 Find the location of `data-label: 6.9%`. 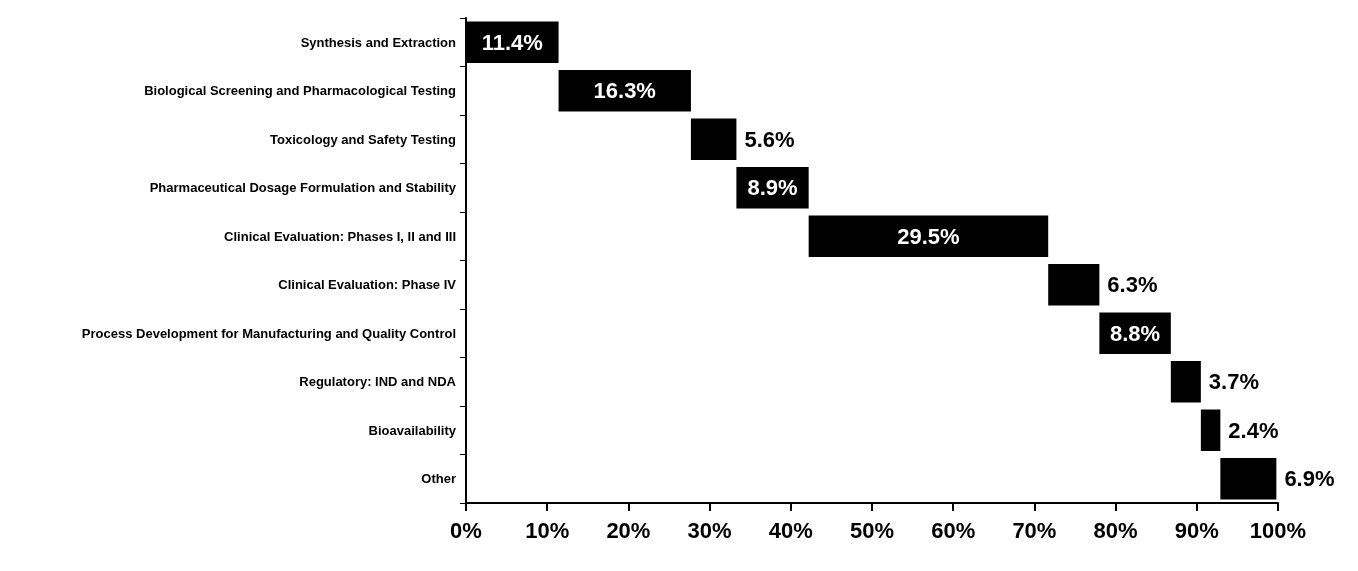

data-label: 6.9% is located at coordinates (1309, 479).